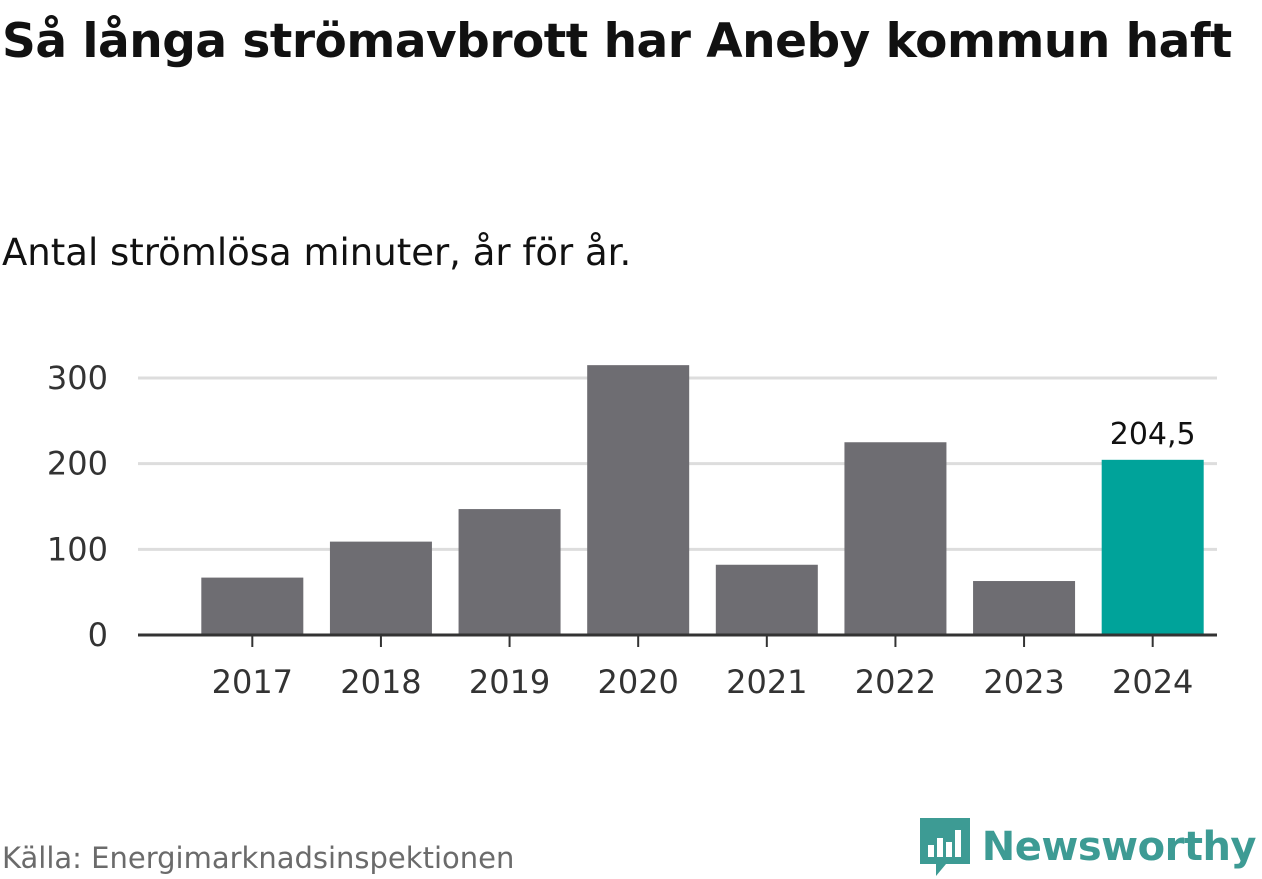  Describe the element at coordinates (895, 682) in the screenshot. I see `x-tick-label-2022: 2022` at that location.